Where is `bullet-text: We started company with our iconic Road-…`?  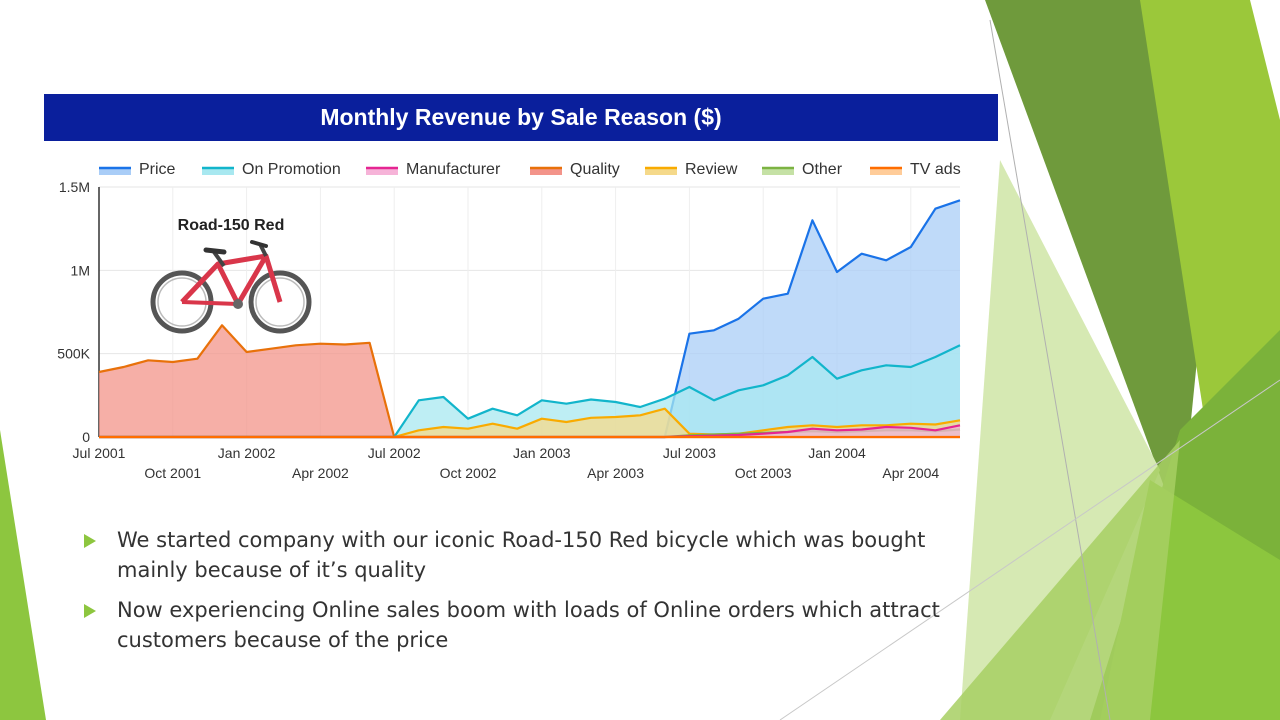 bullet-text: We started company with our iconic Road-… is located at coordinates (521, 555).